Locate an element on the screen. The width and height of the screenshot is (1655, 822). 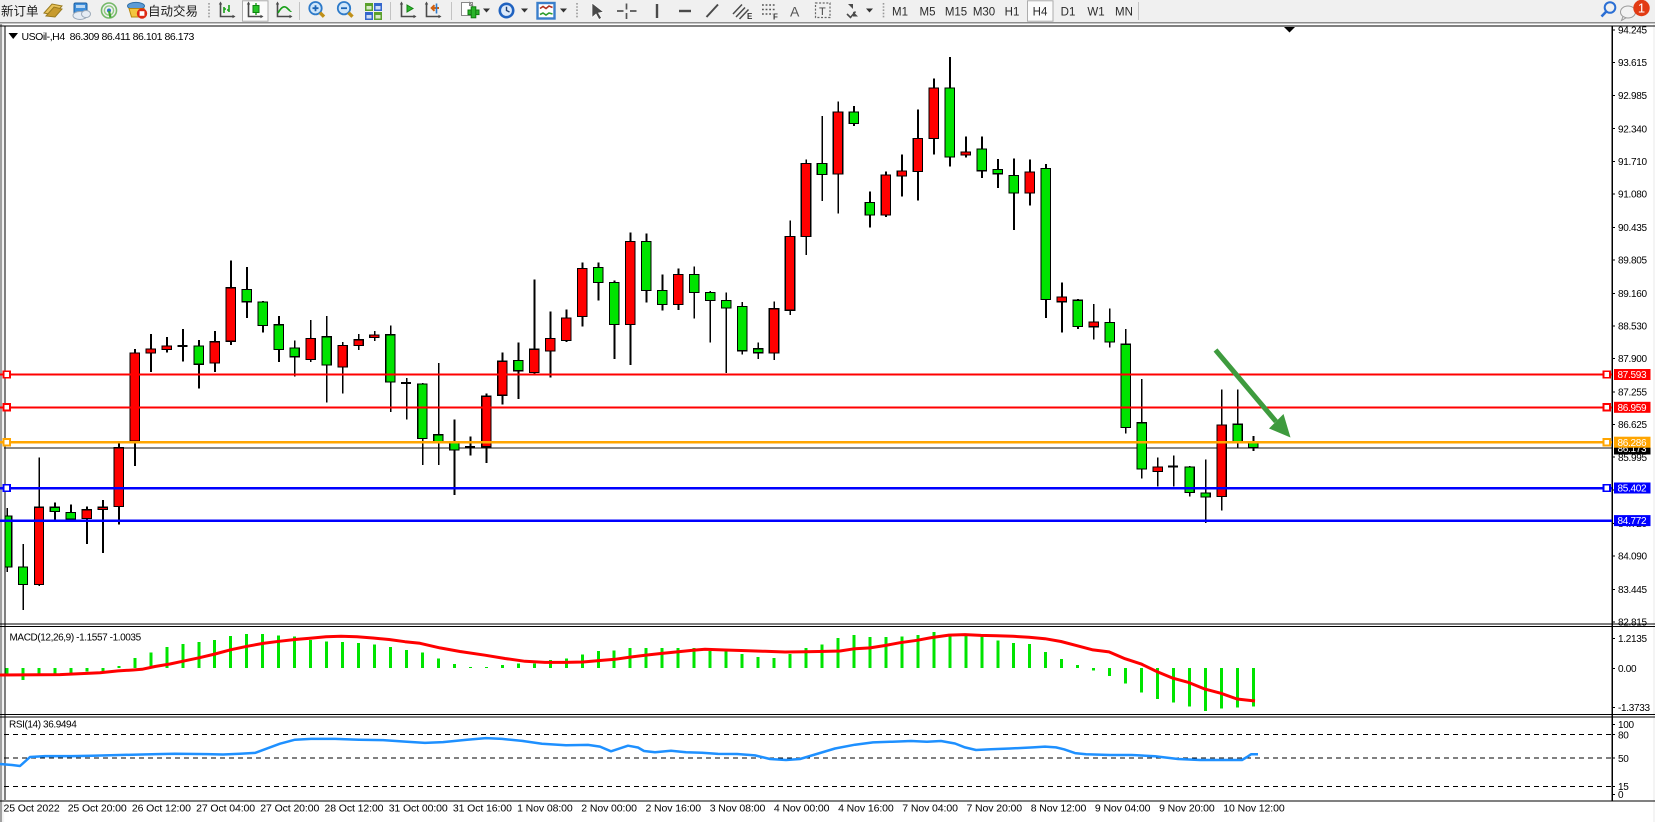
svg-text: 2 Nov 00:00 is located at coordinates (609, 809).